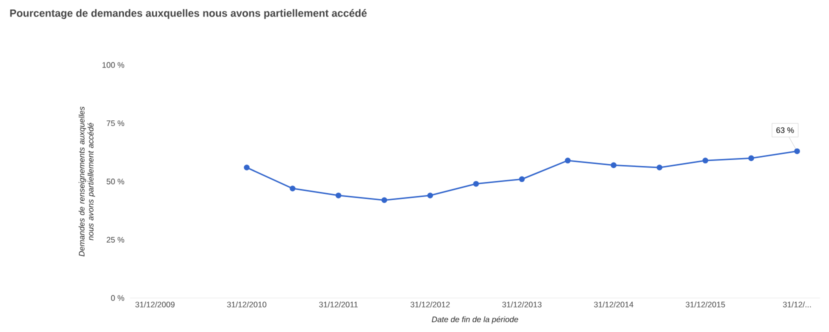 The image size is (829, 332). I want to click on chart-title: Pourcentage de demandes auxquelles nous avons partiellement accédé, so click(188, 14).